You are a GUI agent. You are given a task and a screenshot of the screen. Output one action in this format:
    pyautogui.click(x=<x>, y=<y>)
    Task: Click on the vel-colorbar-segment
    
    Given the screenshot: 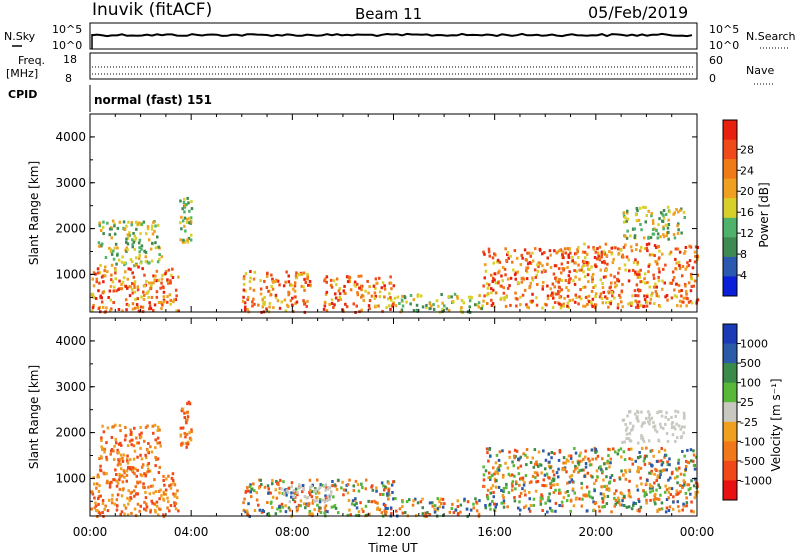 What is the action you would take?
    pyautogui.click(x=730, y=431)
    